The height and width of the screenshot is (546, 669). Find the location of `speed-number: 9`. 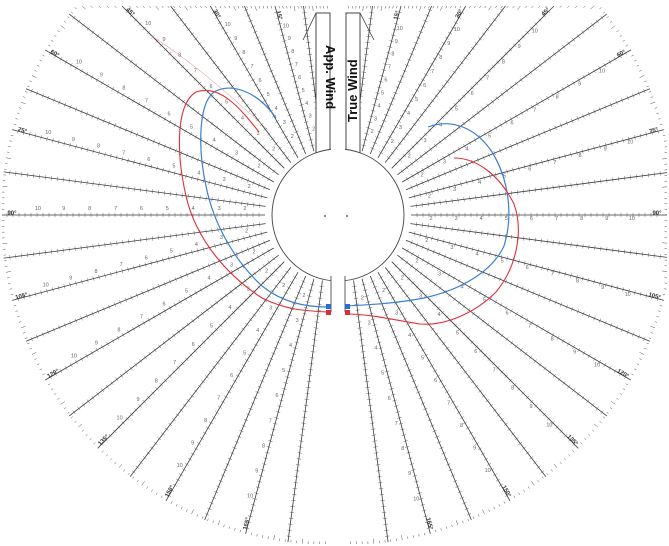

speed-number: 9 is located at coordinates (579, 84).